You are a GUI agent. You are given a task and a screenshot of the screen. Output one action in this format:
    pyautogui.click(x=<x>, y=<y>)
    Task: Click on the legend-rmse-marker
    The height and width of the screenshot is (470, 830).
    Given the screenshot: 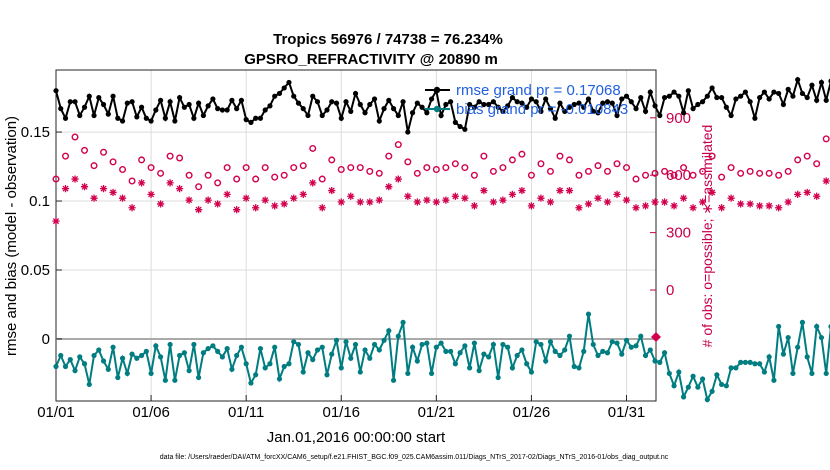 What is the action you would take?
    pyautogui.click(x=437, y=90)
    